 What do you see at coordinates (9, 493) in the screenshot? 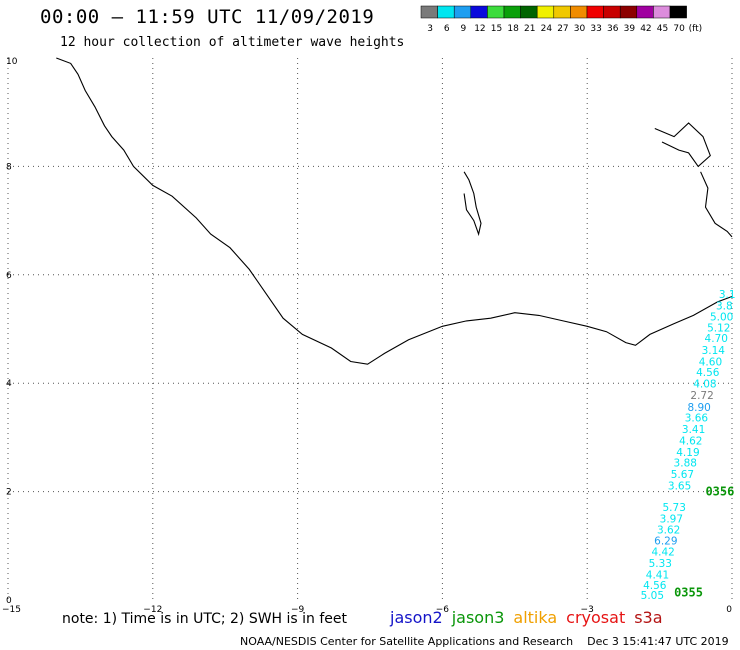
I see `y-tick-label: 2` at bounding box center [9, 493].